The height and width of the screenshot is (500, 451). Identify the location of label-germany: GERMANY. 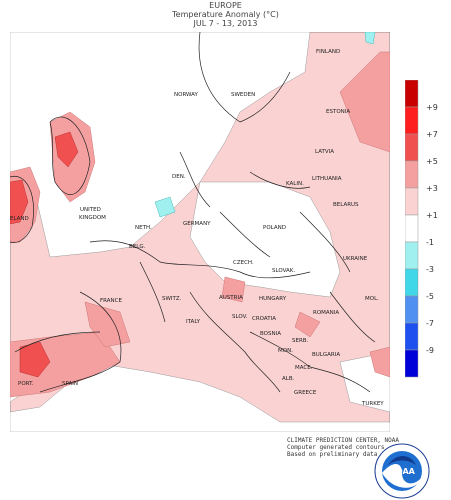
(197, 224).